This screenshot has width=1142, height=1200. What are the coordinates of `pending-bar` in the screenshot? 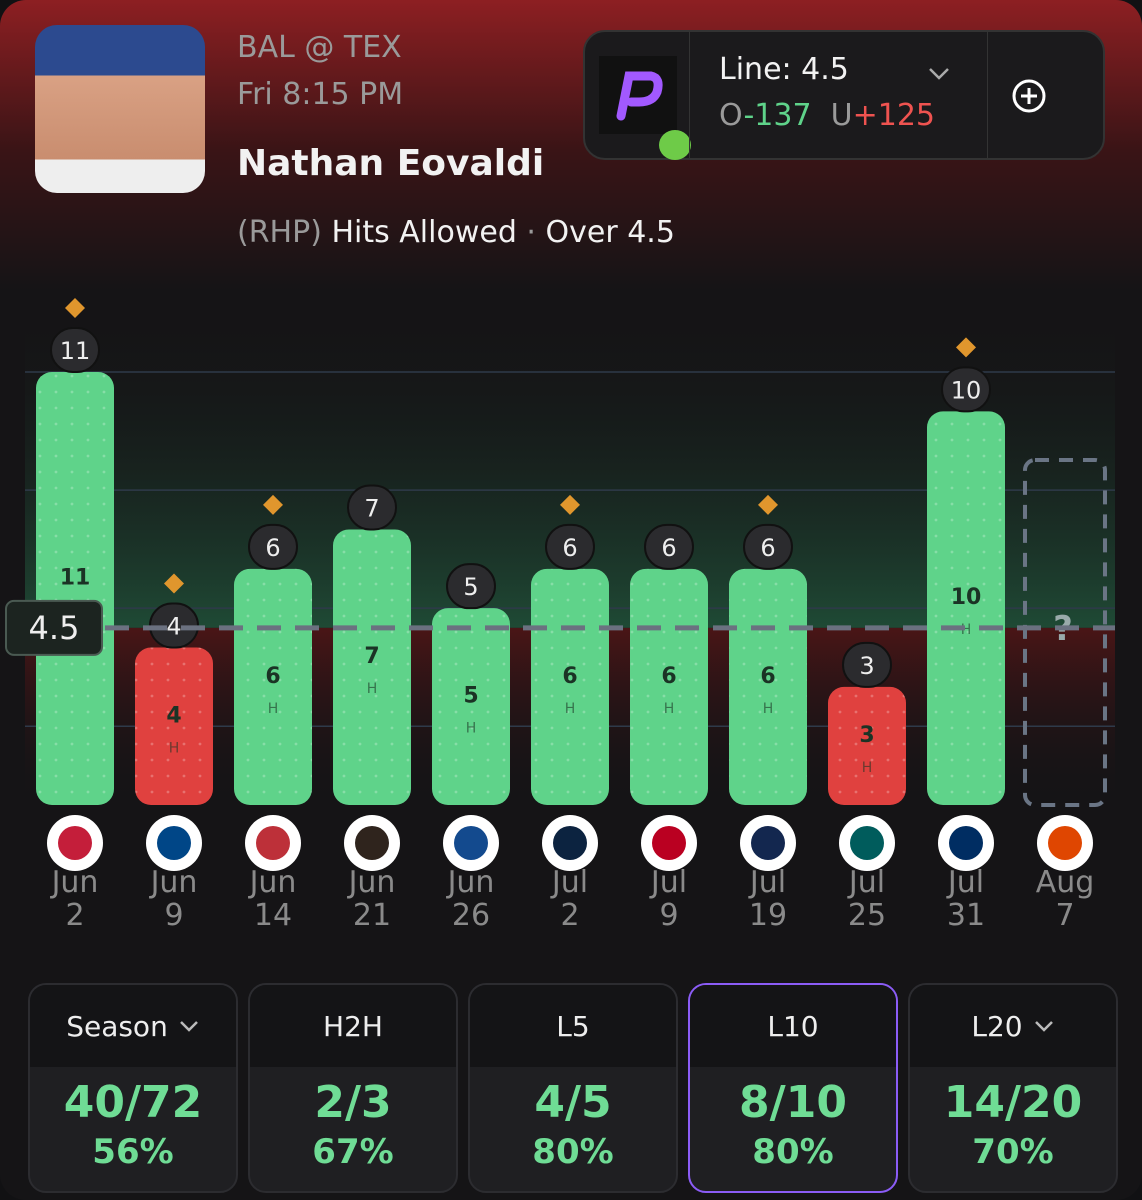 It's located at (1065, 632).